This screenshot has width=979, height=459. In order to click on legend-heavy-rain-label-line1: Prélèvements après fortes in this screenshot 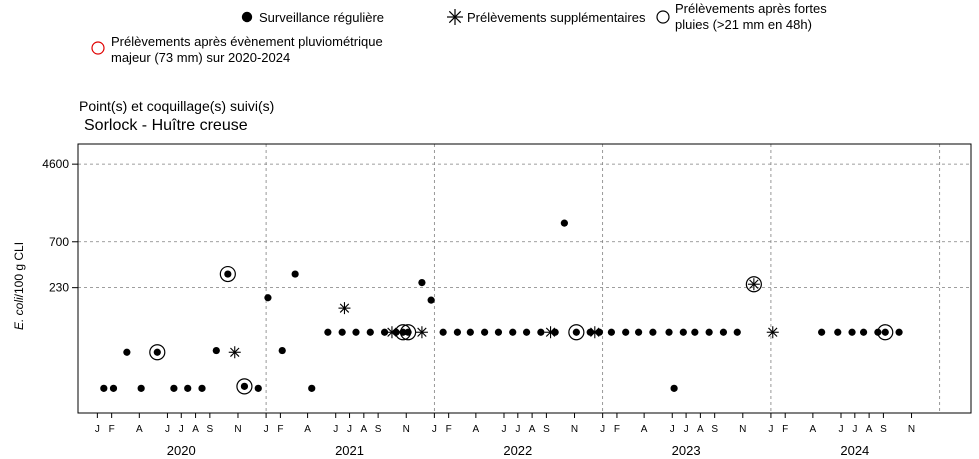, I will do `click(751, 8)`.